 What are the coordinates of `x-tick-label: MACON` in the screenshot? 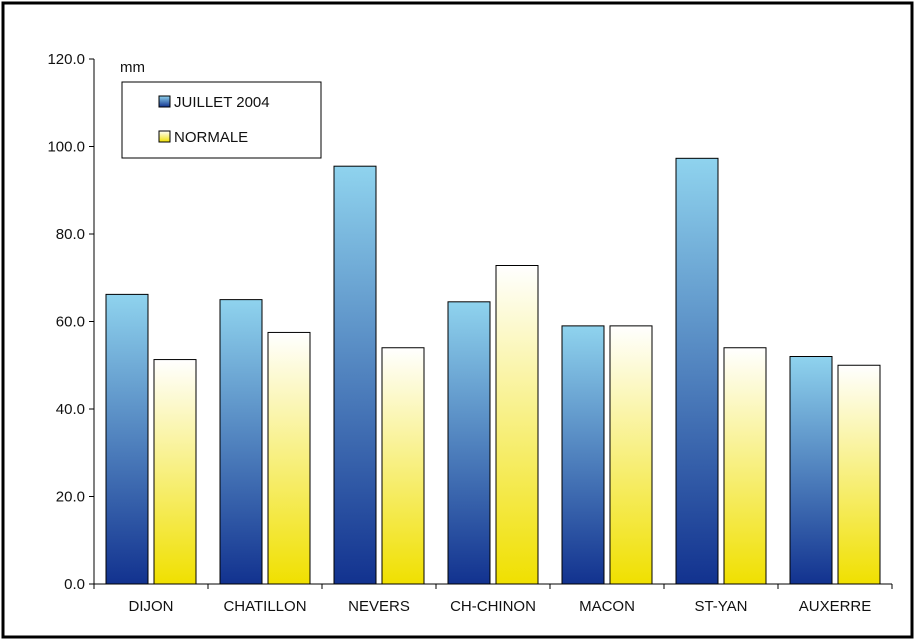 It's located at (607, 606).